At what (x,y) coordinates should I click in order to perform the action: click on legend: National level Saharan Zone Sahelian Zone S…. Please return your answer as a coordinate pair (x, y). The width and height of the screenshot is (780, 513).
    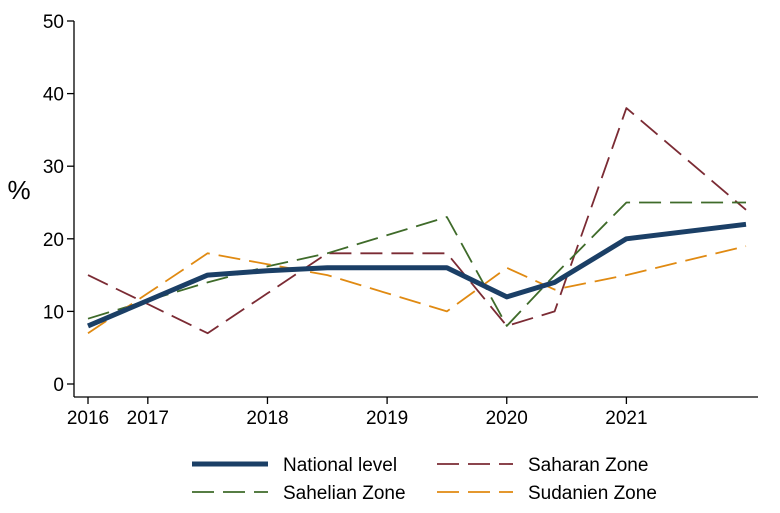
    Looking at the image, I should click on (424, 479).